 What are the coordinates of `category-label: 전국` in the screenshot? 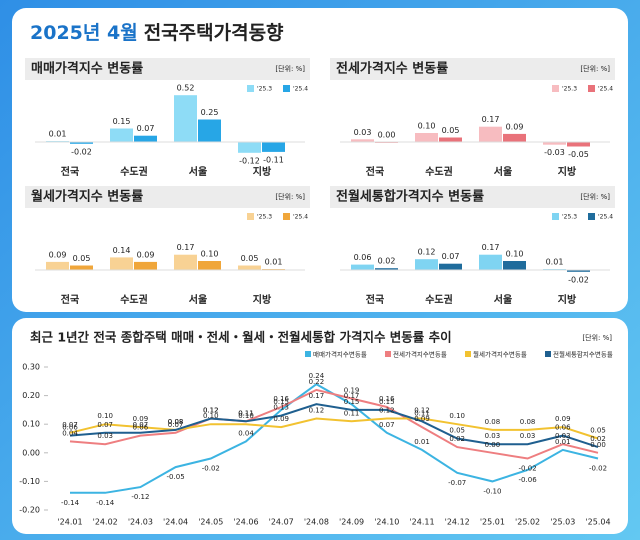 It's located at (70, 299).